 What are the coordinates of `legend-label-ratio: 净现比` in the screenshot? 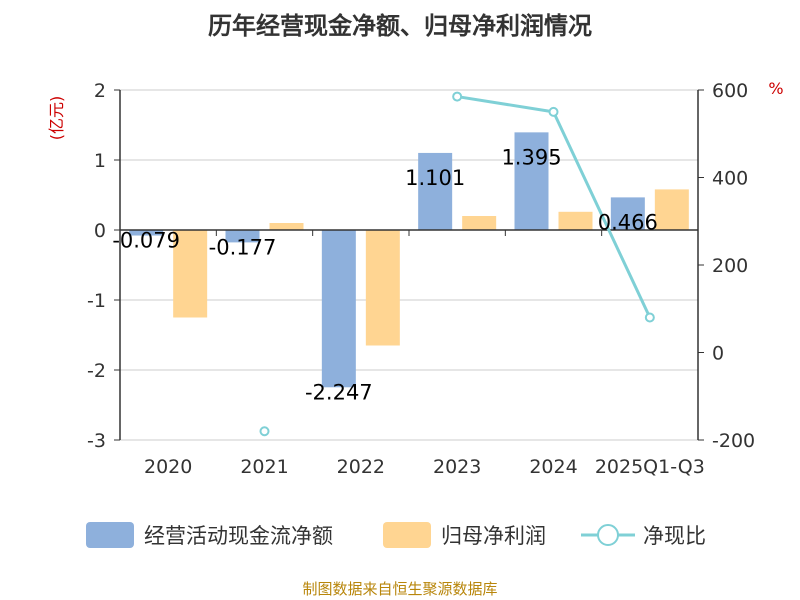 It's located at (674, 536).